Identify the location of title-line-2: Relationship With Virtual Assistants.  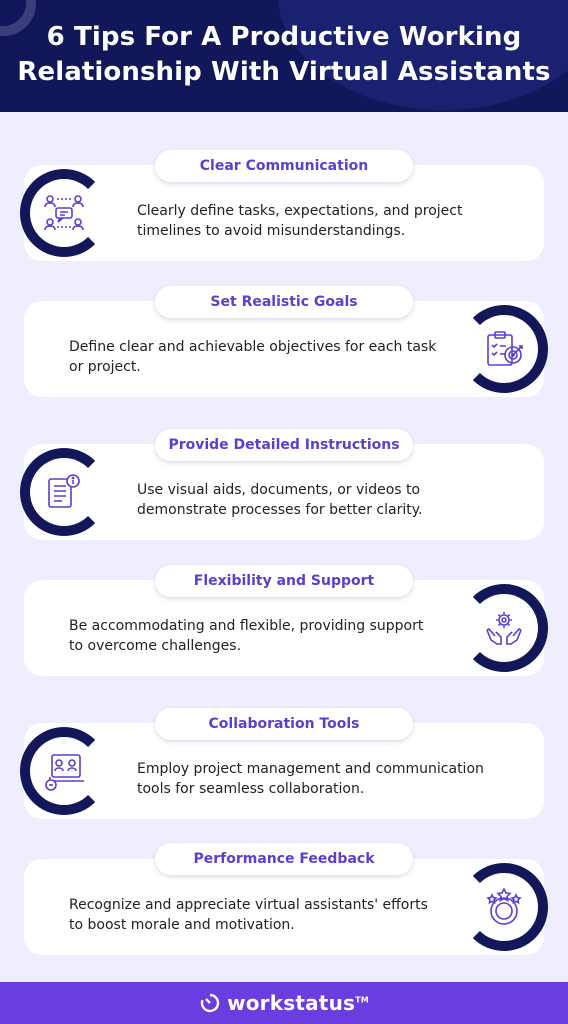
(284, 72).